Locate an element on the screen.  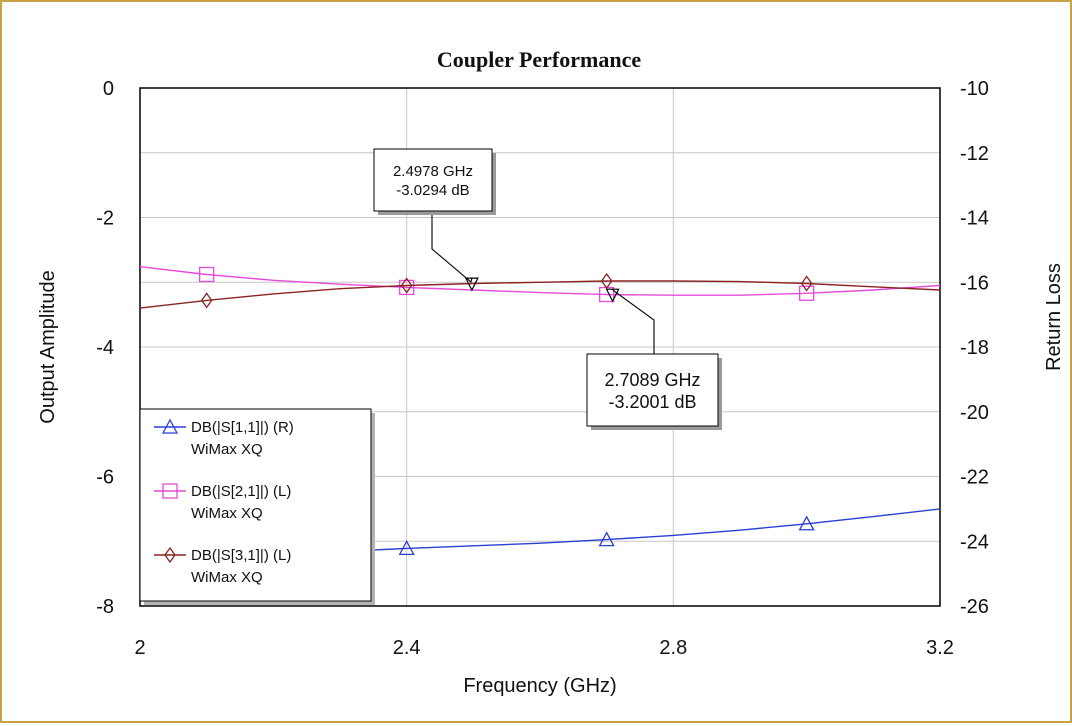
left-axis-label: Output Amplitude is located at coordinates (48, 346).